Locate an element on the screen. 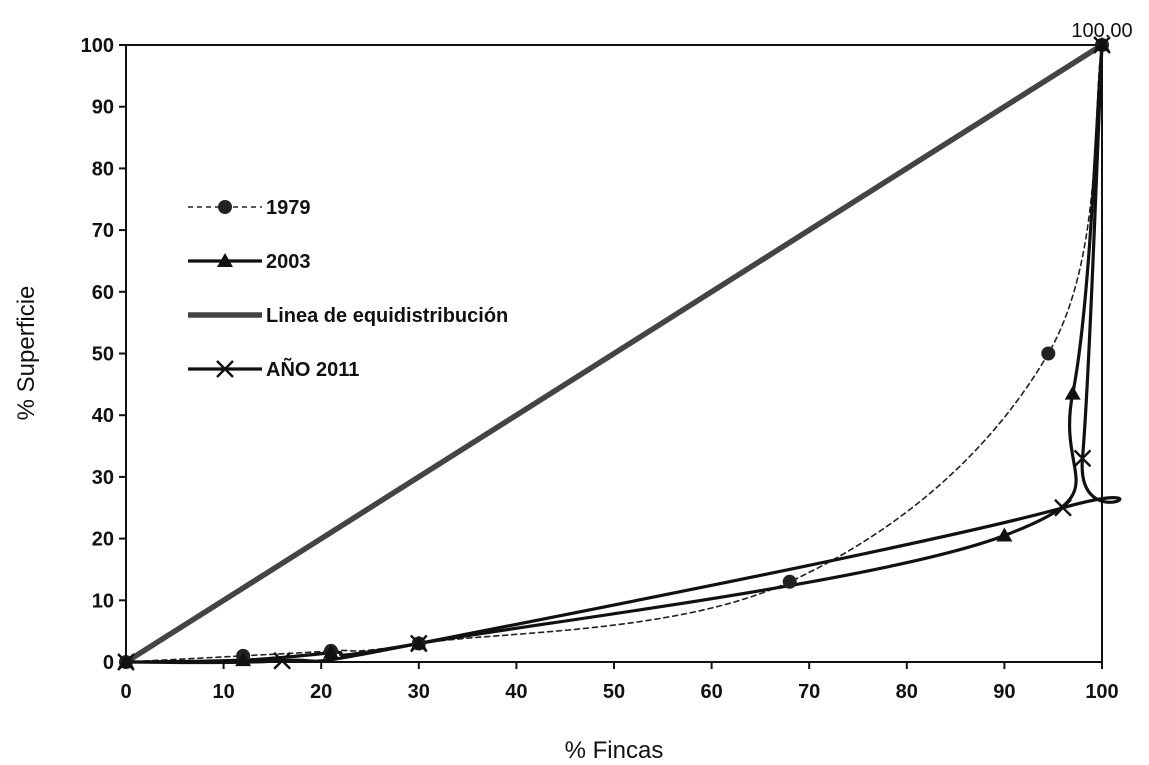 Image resolution: width=1149 pixels, height=765 pixels. x-tick-label: 60 is located at coordinates (711, 692).